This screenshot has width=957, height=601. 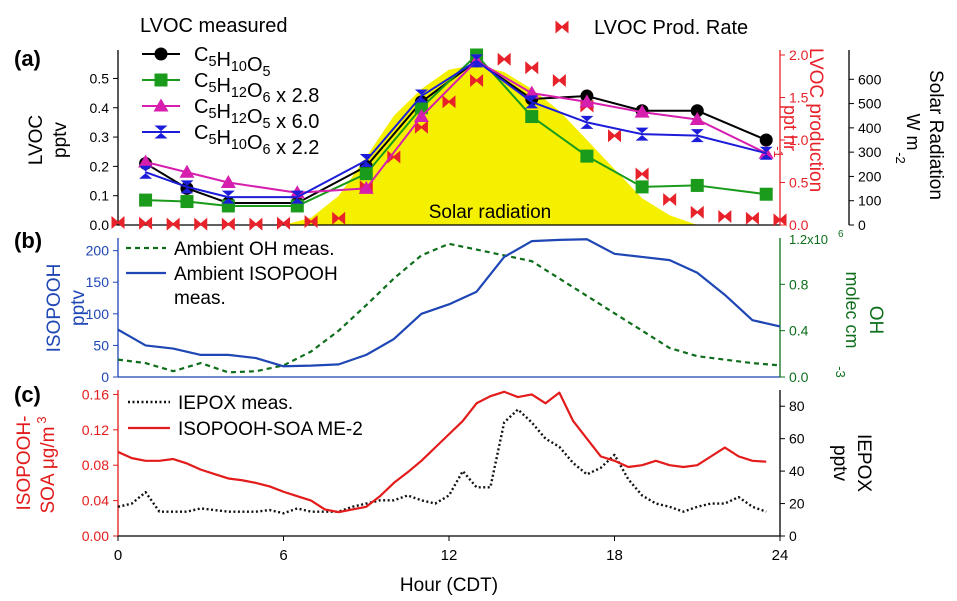 What do you see at coordinates (875, 320) in the screenshot?
I see `panel-b-right-label-line1: OH` at bounding box center [875, 320].